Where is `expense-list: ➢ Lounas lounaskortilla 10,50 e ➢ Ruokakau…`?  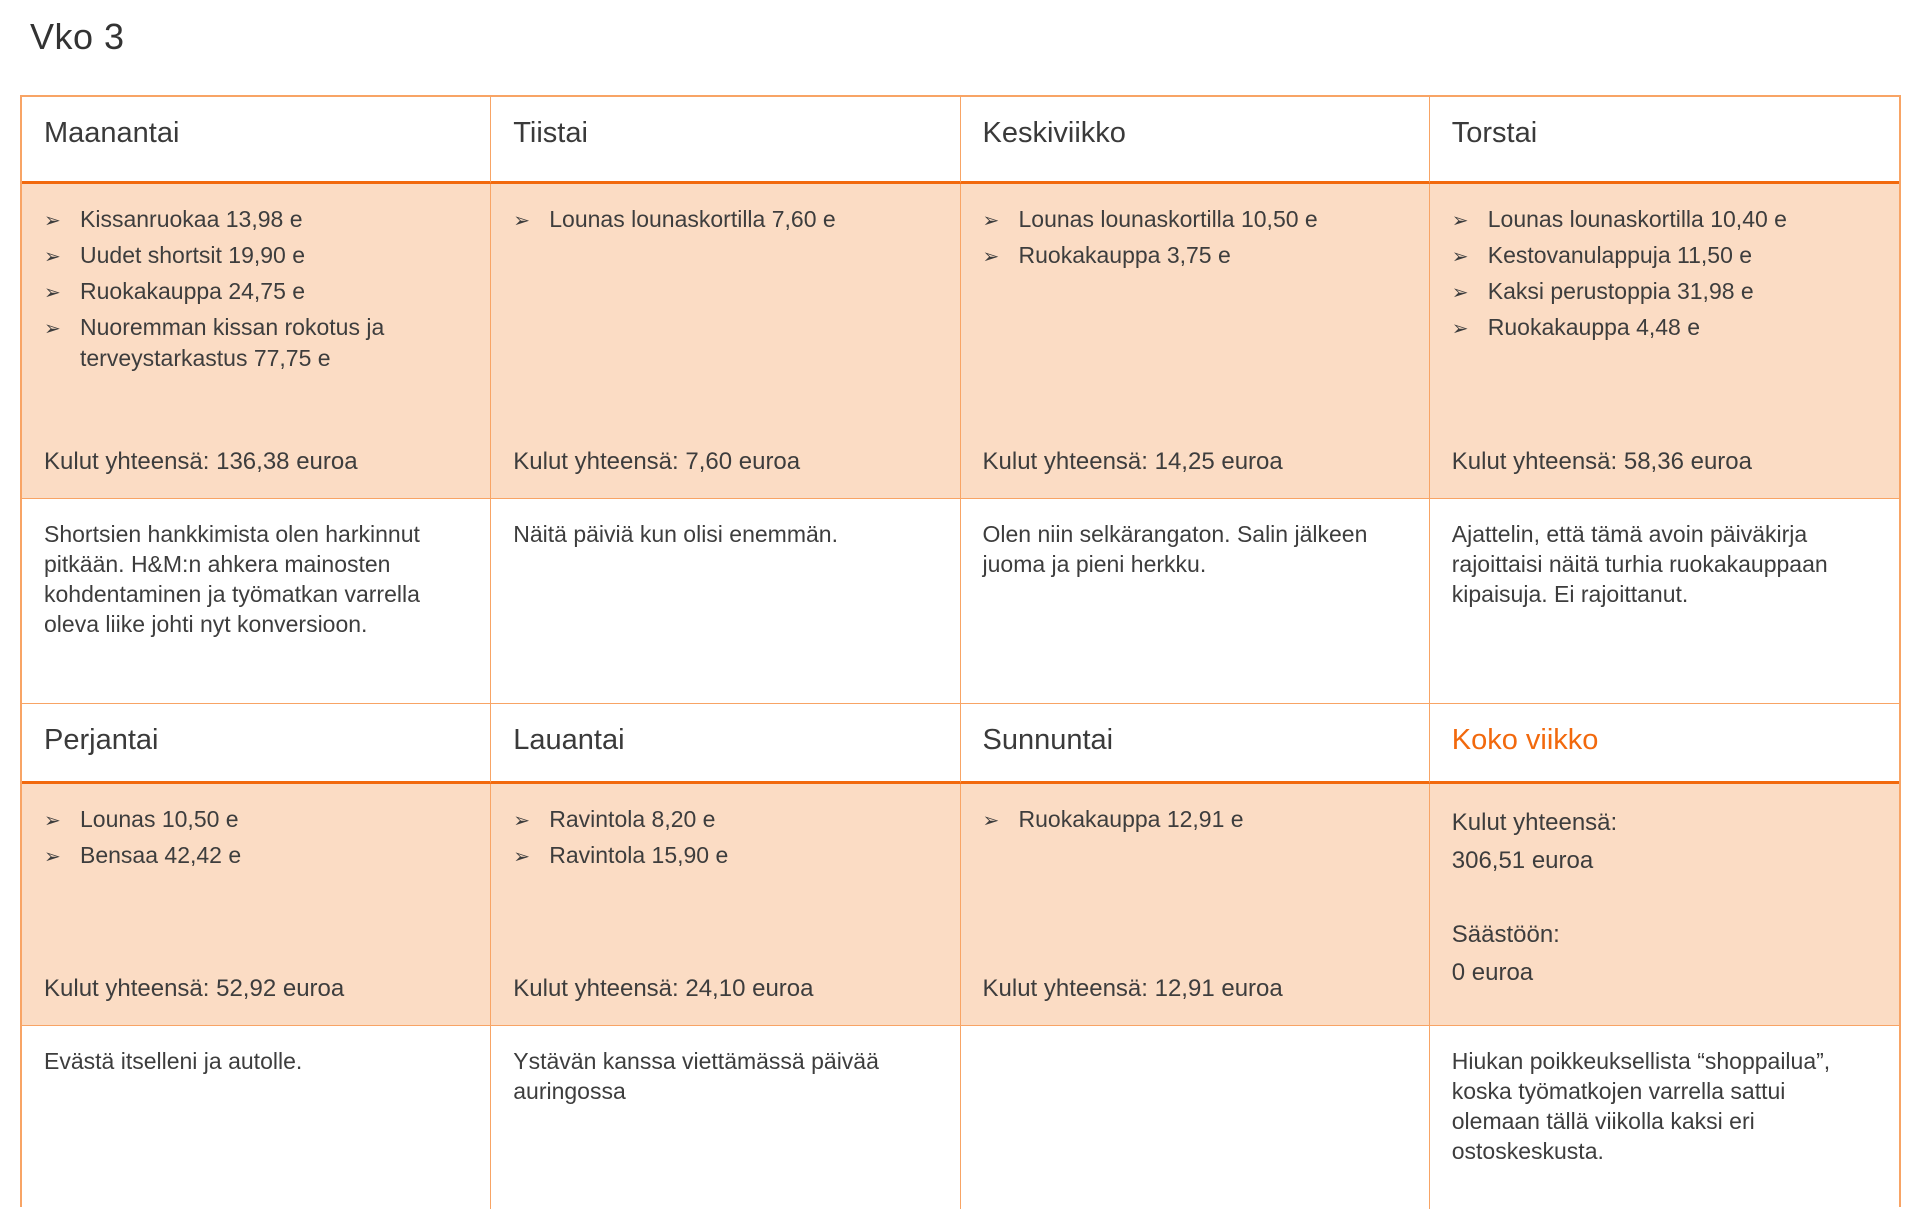 expense-list: ➢ Lounas lounaskortilla 10,50 e ➢ Ruokakau… is located at coordinates (1194, 240).